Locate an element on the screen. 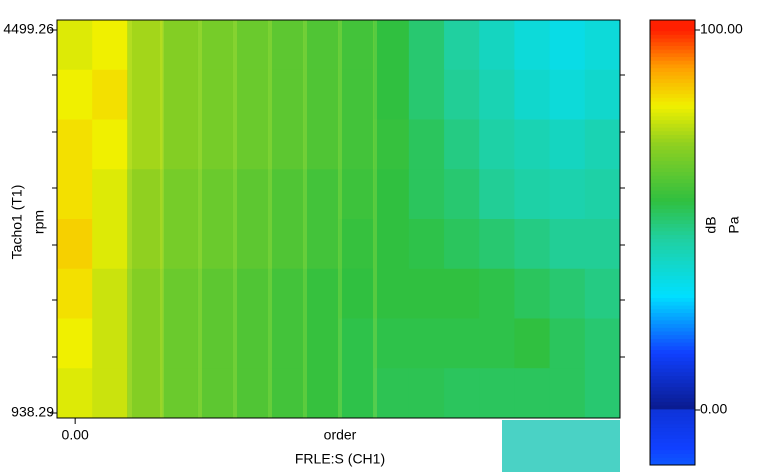 The image size is (760, 472). colorbar-tick-label: 0.00 is located at coordinates (713, 409).